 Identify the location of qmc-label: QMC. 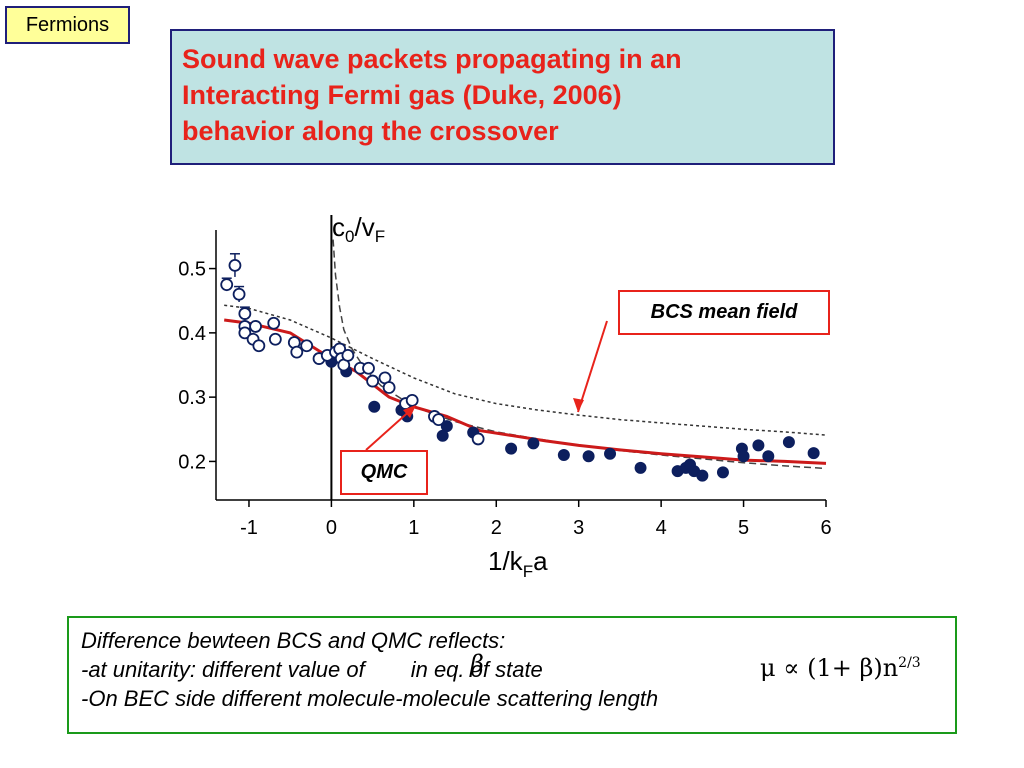
(384, 472).